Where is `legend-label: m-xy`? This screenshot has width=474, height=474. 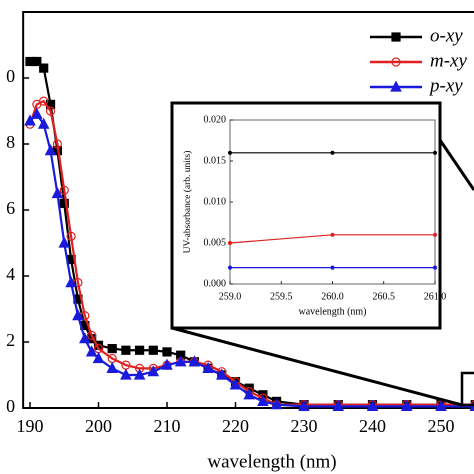 legend-label: m-xy is located at coordinates (448, 60).